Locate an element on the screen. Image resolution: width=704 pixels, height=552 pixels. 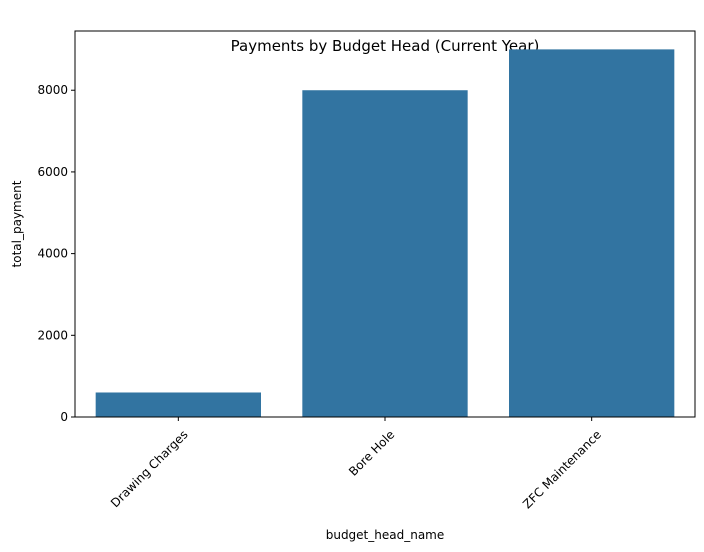
x-axis-label: budget_head_name is located at coordinates (385, 535).